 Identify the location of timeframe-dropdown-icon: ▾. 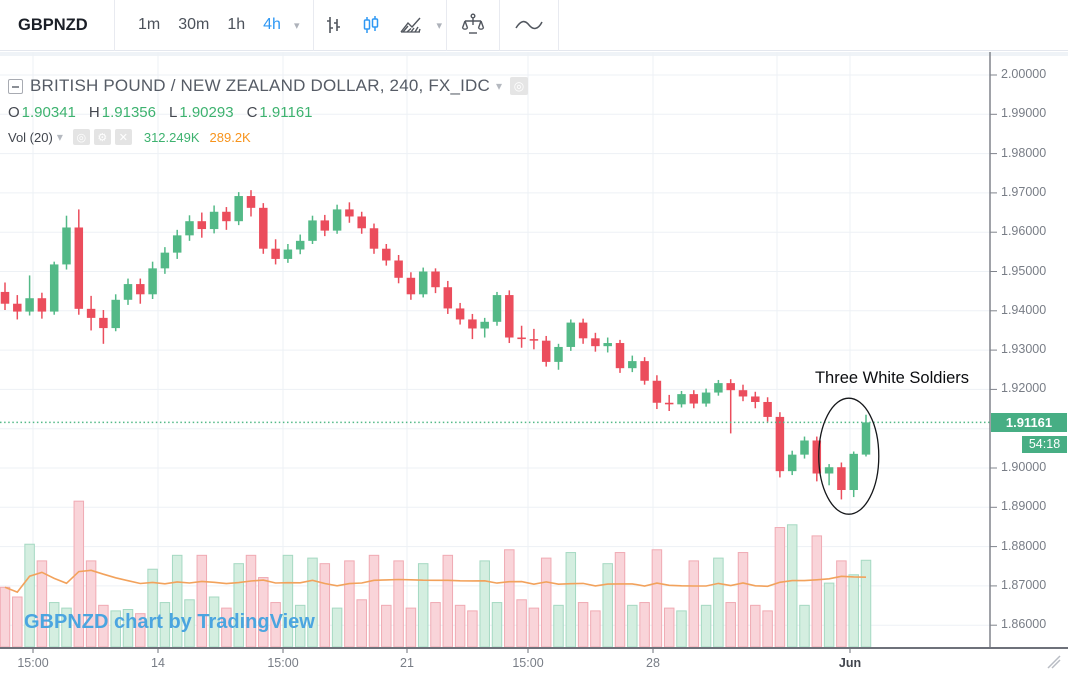
(296, 25).